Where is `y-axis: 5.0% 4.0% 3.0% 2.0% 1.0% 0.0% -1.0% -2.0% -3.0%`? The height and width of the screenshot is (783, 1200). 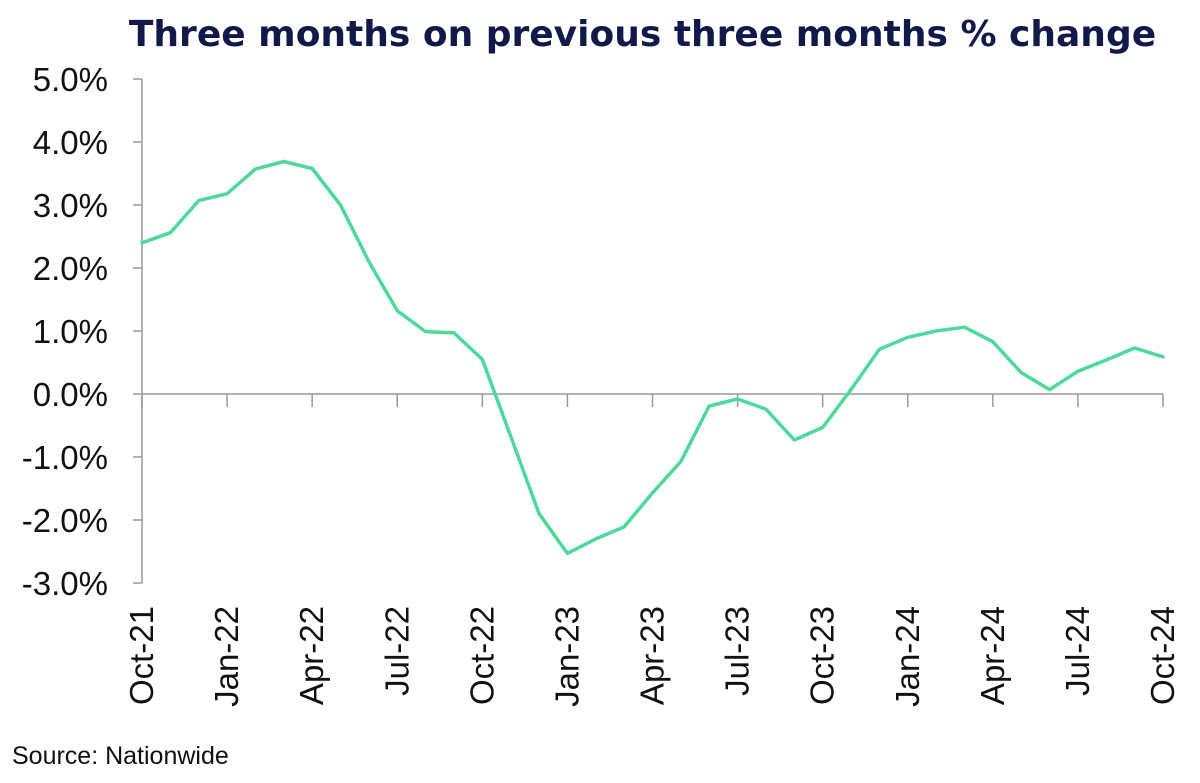 y-axis: 5.0% 4.0% 3.0% 2.0% 1.0% 0.0% -1.0% -2.0% -3.0% is located at coordinates (82, 331).